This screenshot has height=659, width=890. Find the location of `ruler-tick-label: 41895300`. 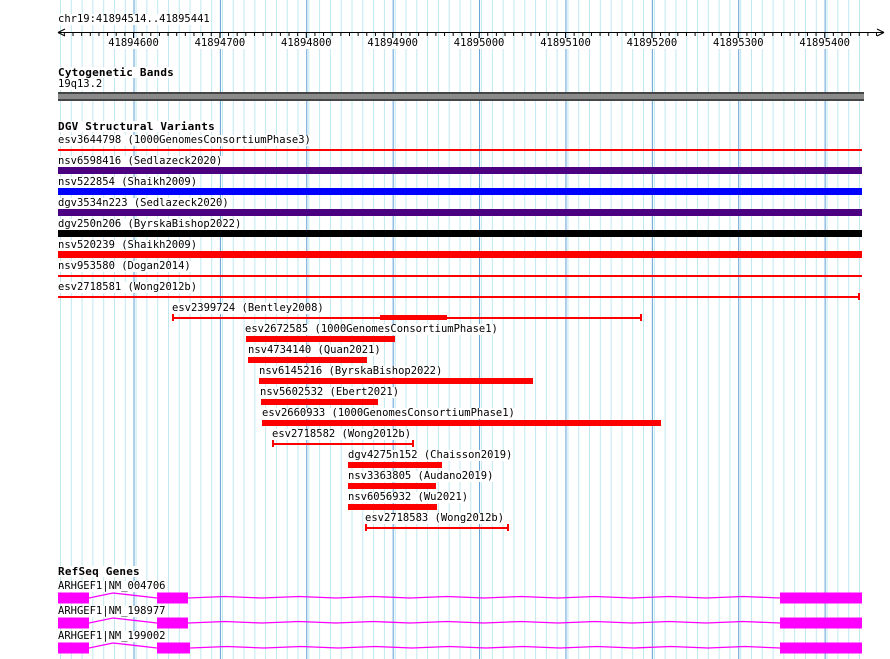

ruler-tick-label: 41895300 is located at coordinates (738, 43).